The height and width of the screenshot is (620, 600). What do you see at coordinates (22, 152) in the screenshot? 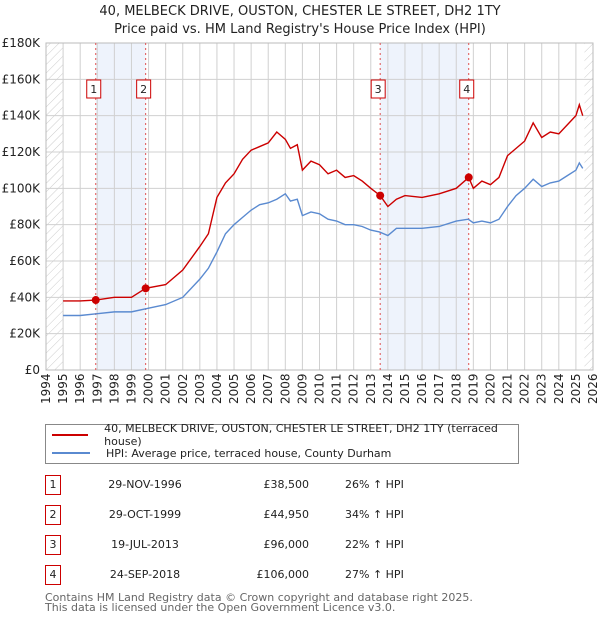
I see `y-tick-label: £120K` at bounding box center [22, 152].